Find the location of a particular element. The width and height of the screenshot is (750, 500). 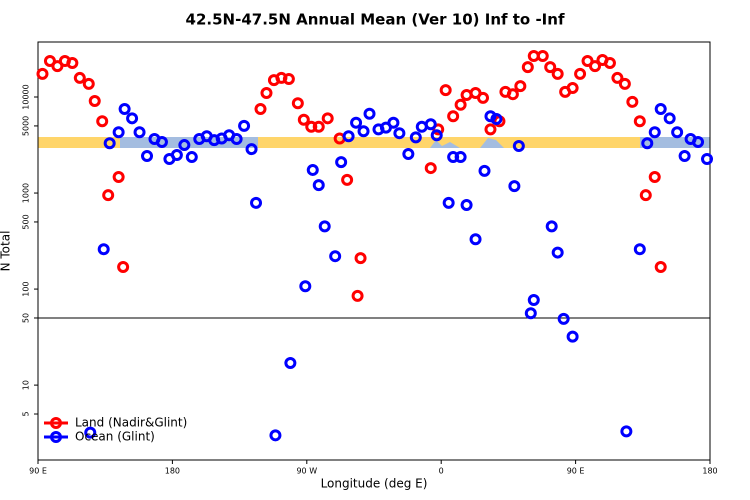

legend-marker is located at coordinates (56, 423).